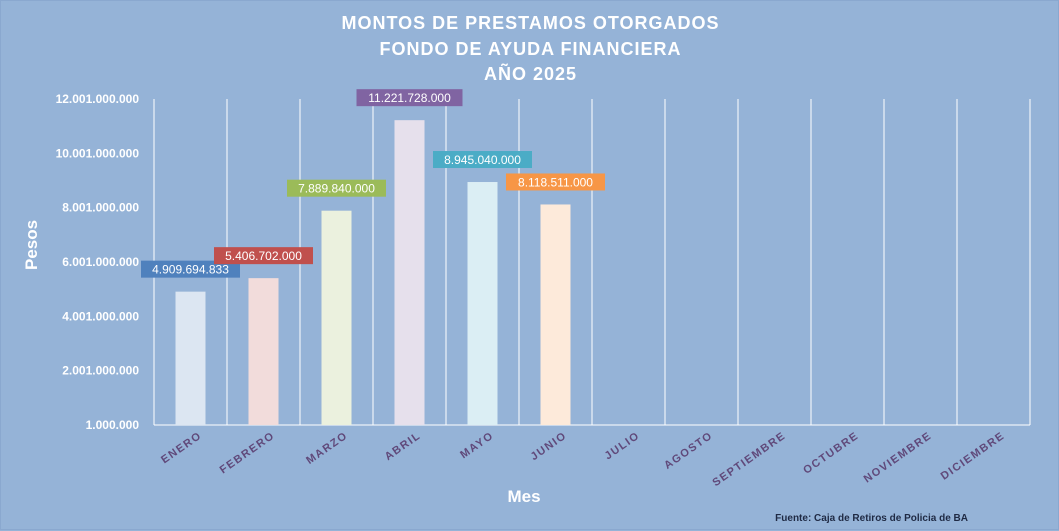 This screenshot has width=1059, height=531. What do you see at coordinates (409, 272) in the screenshot?
I see `bar-abril` at bounding box center [409, 272].